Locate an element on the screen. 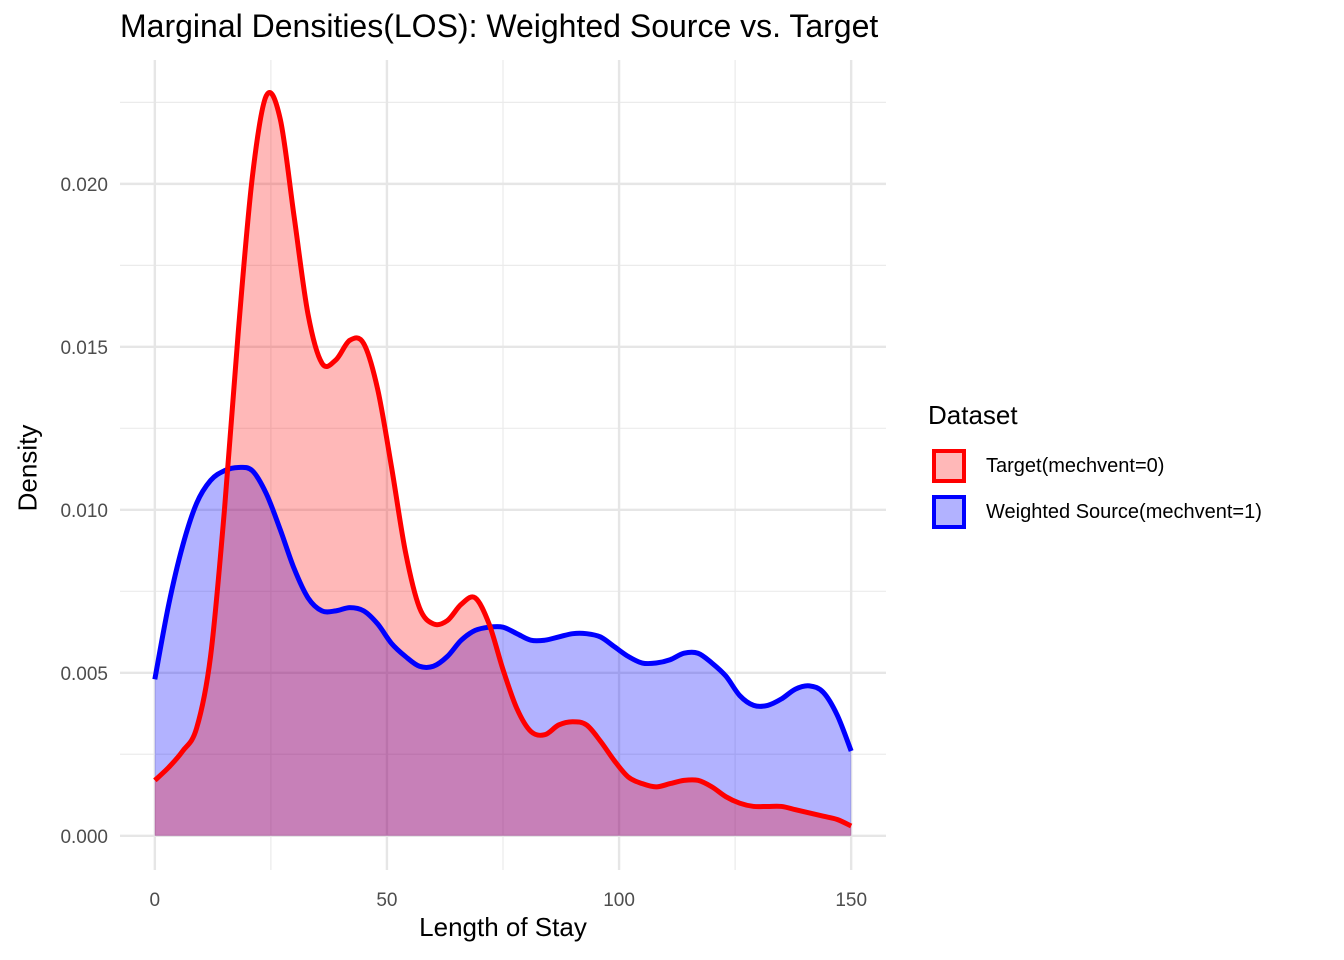 The width and height of the screenshot is (1344, 960). legend-swatch-target is located at coordinates (949, 466).